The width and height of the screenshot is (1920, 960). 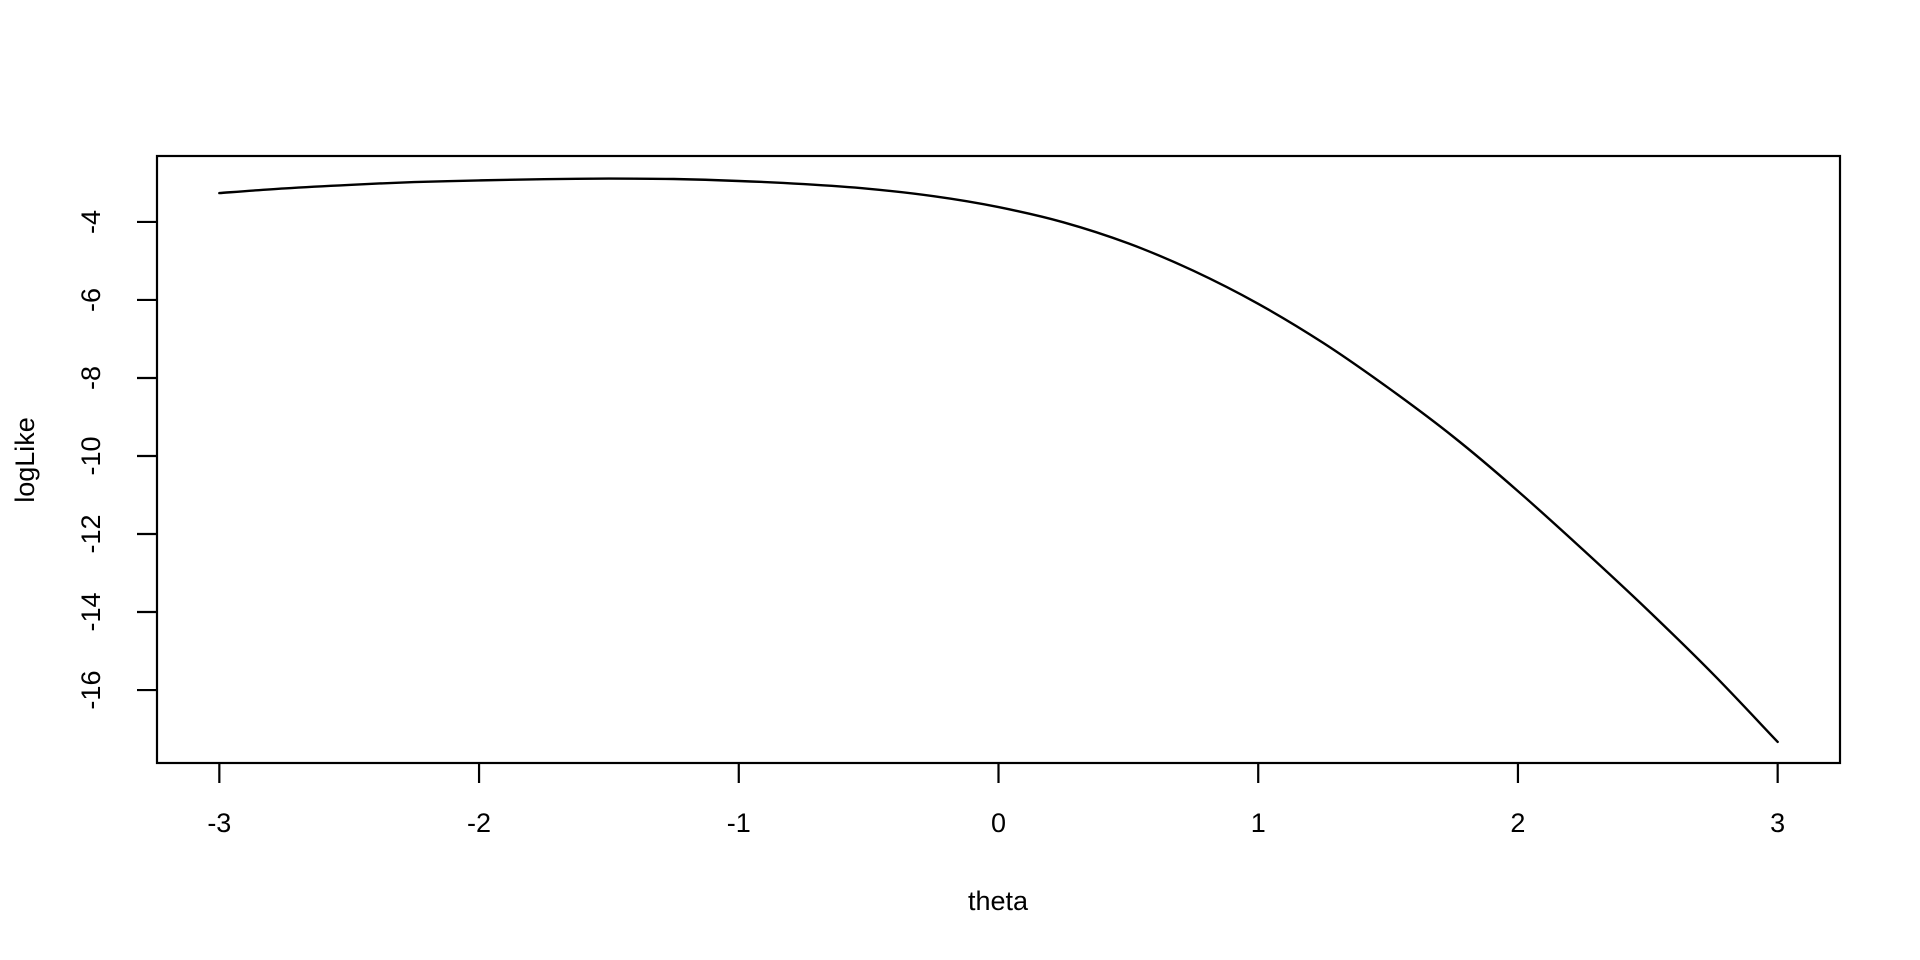 I want to click on x-axis-tick-label-2: -1, so click(x=739, y=823).